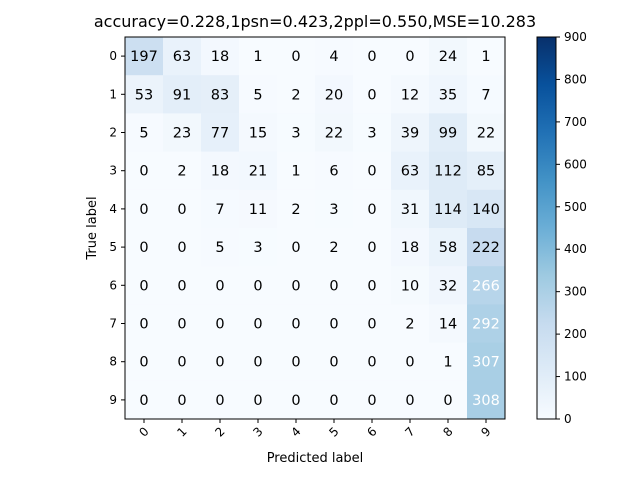  What do you see at coordinates (219, 401) in the screenshot?
I see `cell-value-r9-c2: 0` at bounding box center [219, 401].